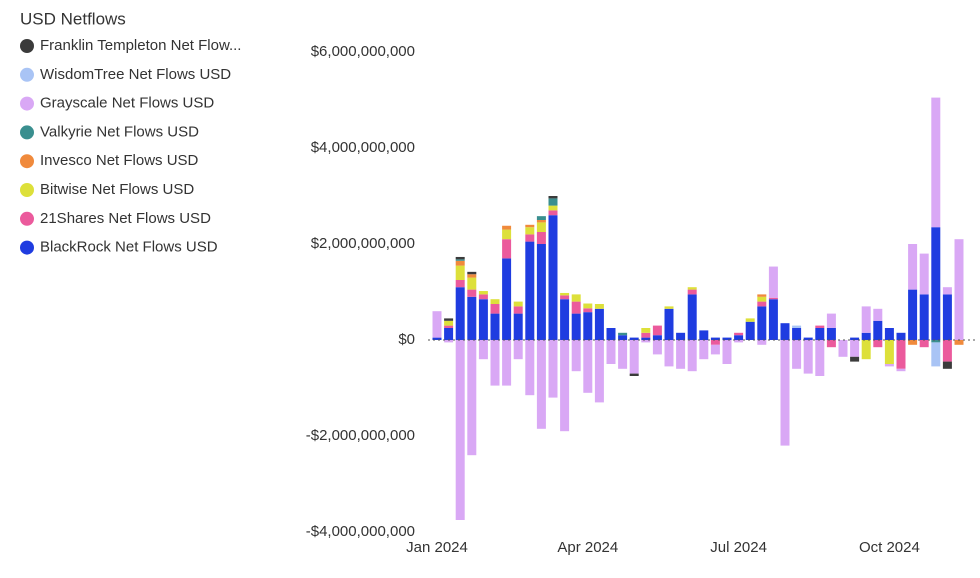 This screenshot has width=980, height=578. I want to click on legend-label: 21Shares Net Flows USD, so click(125, 218).